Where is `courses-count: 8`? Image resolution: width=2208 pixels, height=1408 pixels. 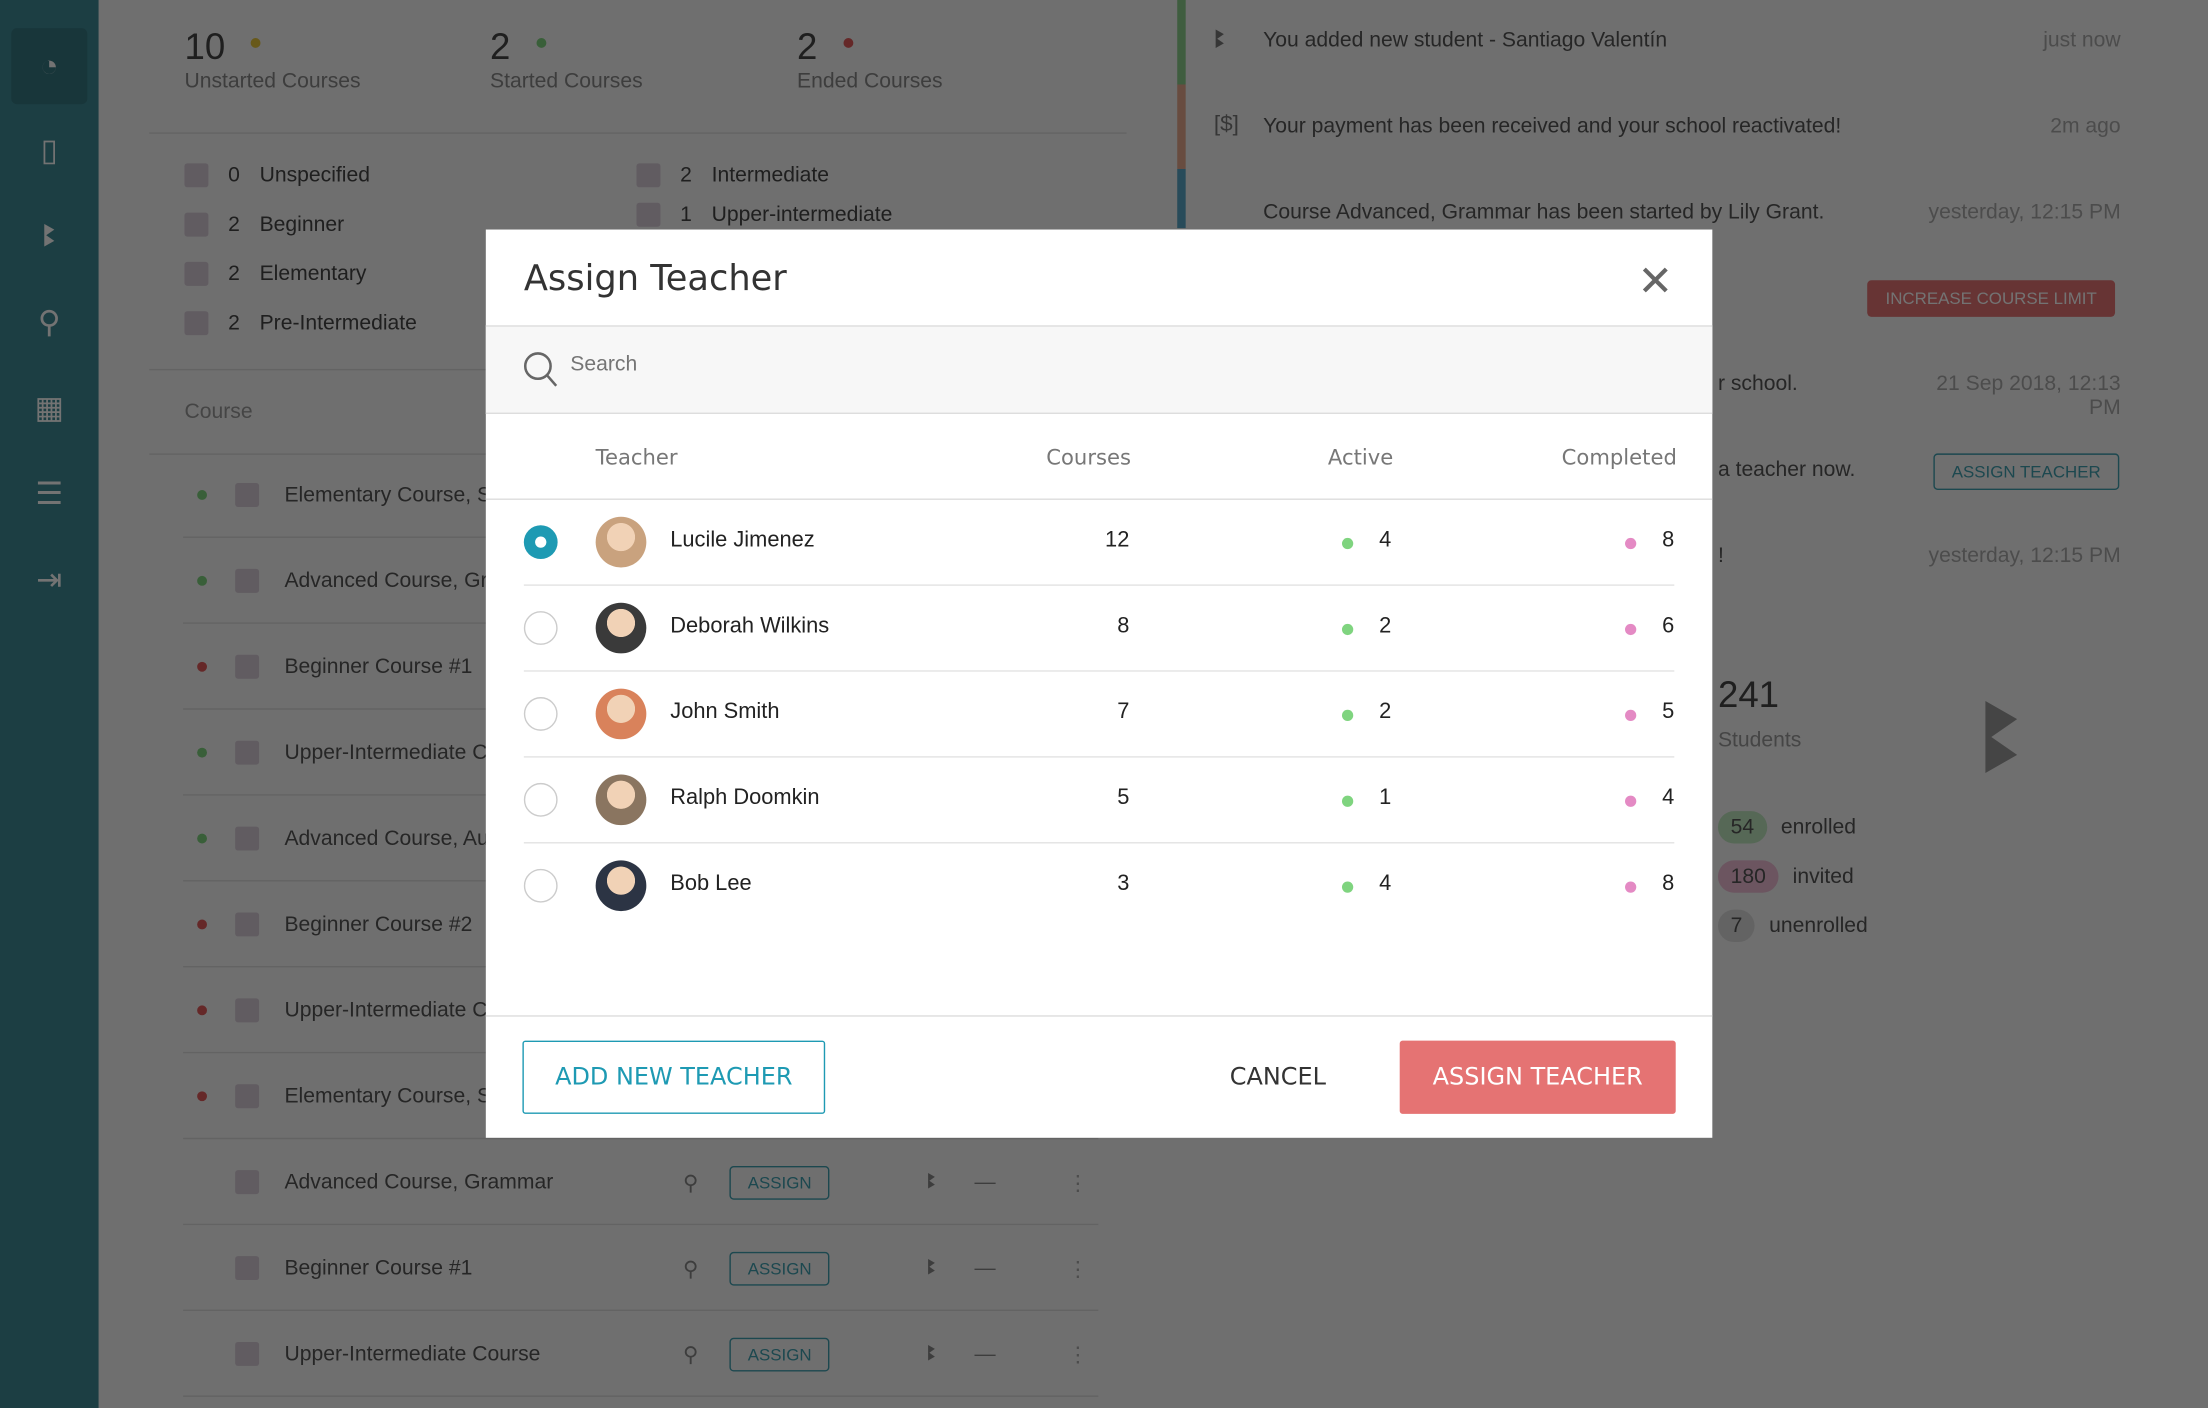
courses-count: 8 is located at coordinates (1123, 625).